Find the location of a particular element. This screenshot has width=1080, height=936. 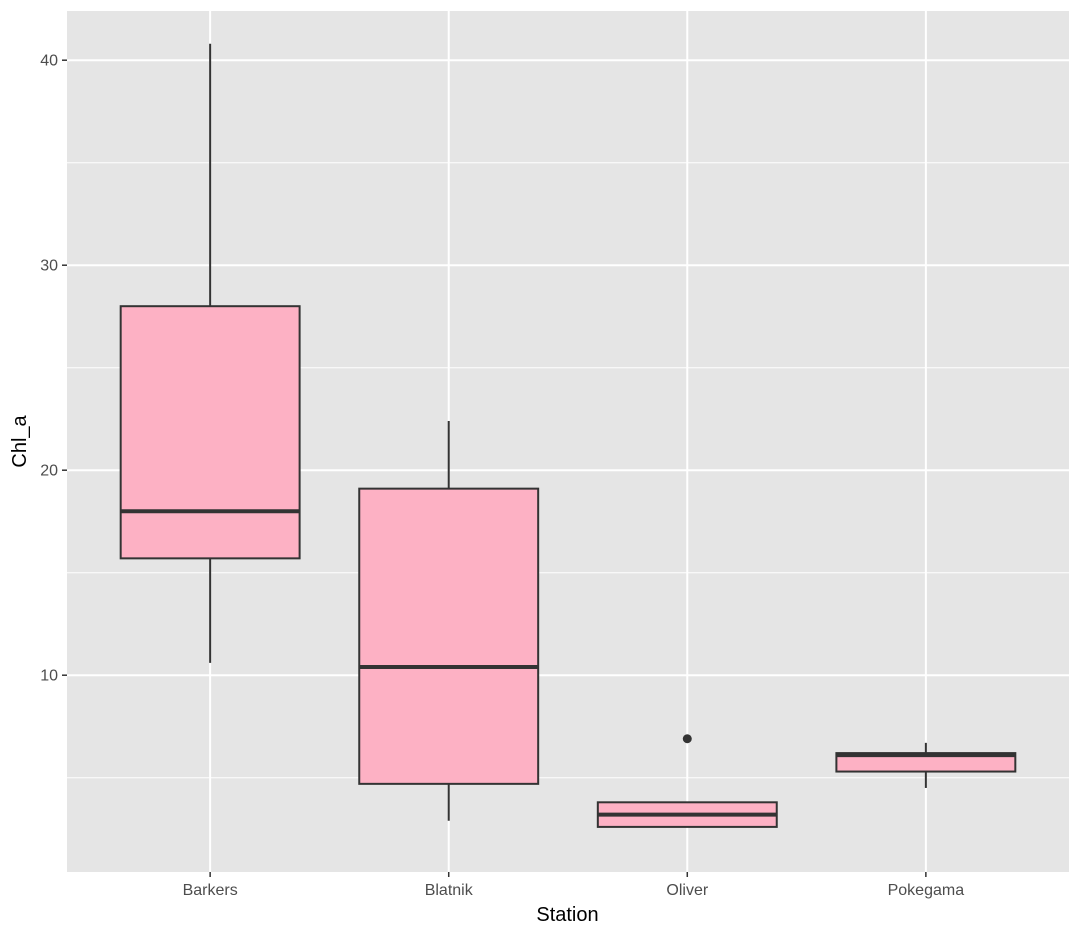

y-tick-label: 20 is located at coordinates (49, 471).